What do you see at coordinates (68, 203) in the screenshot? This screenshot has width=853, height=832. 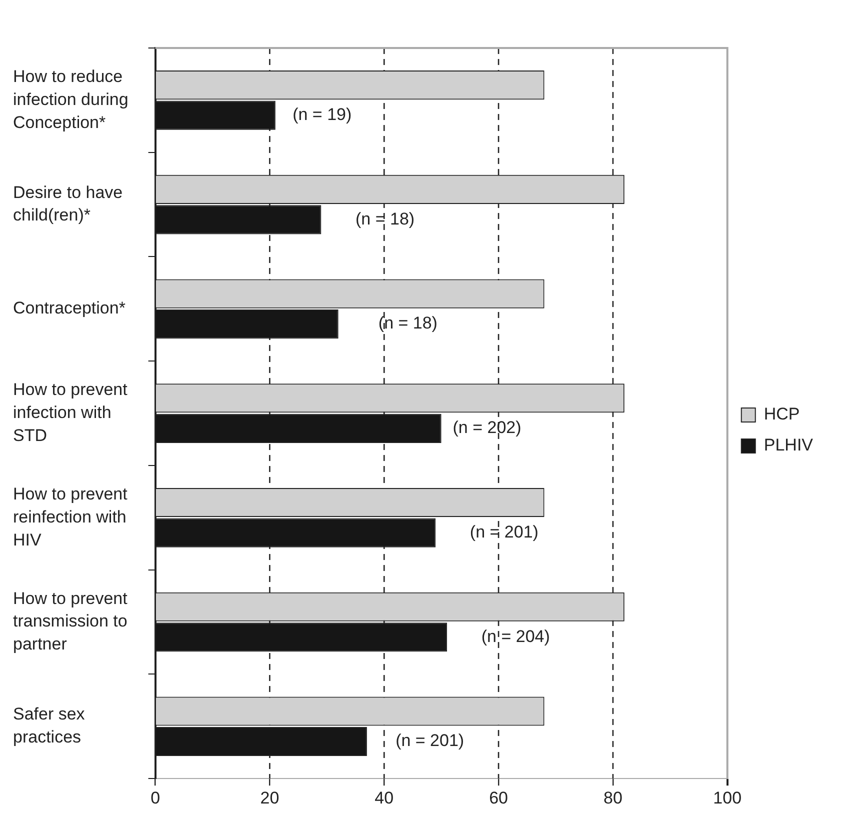 I see `y-tick-label: Desire to have child(ren)*` at bounding box center [68, 203].